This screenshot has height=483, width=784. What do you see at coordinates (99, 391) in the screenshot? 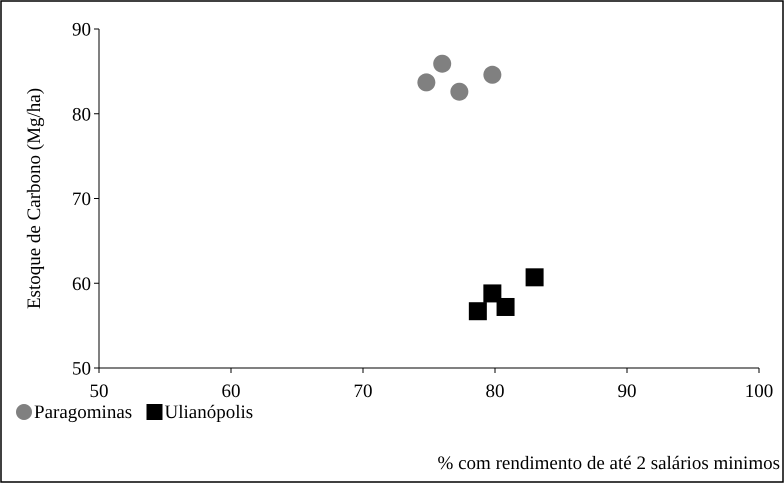
I see `x-tick-label: 50` at bounding box center [99, 391].